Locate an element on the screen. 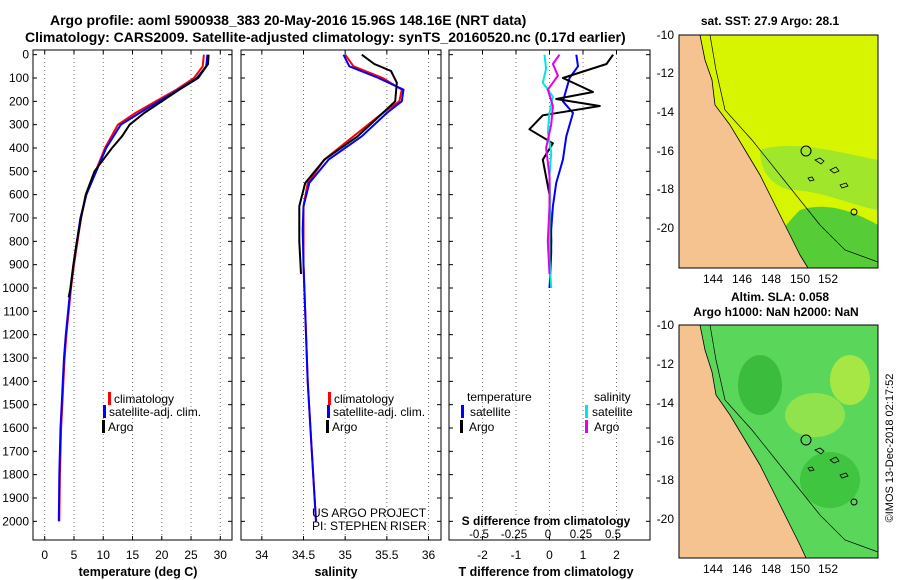 The height and width of the screenshot is (580, 900). sst-map is located at coordinates (778, 151).